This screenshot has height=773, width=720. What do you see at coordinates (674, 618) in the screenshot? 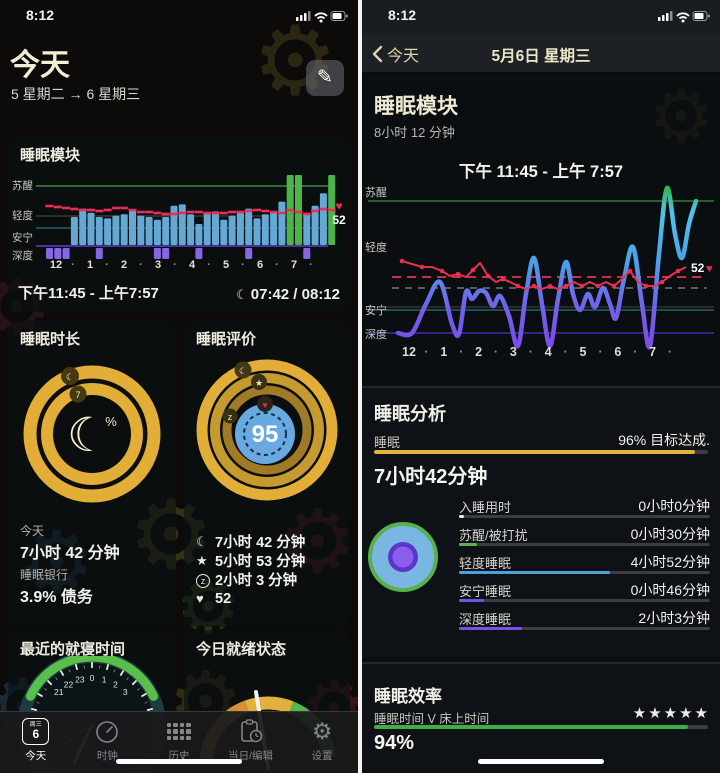
I see `stage-duration: 2小时3分钟` at bounding box center [674, 618].